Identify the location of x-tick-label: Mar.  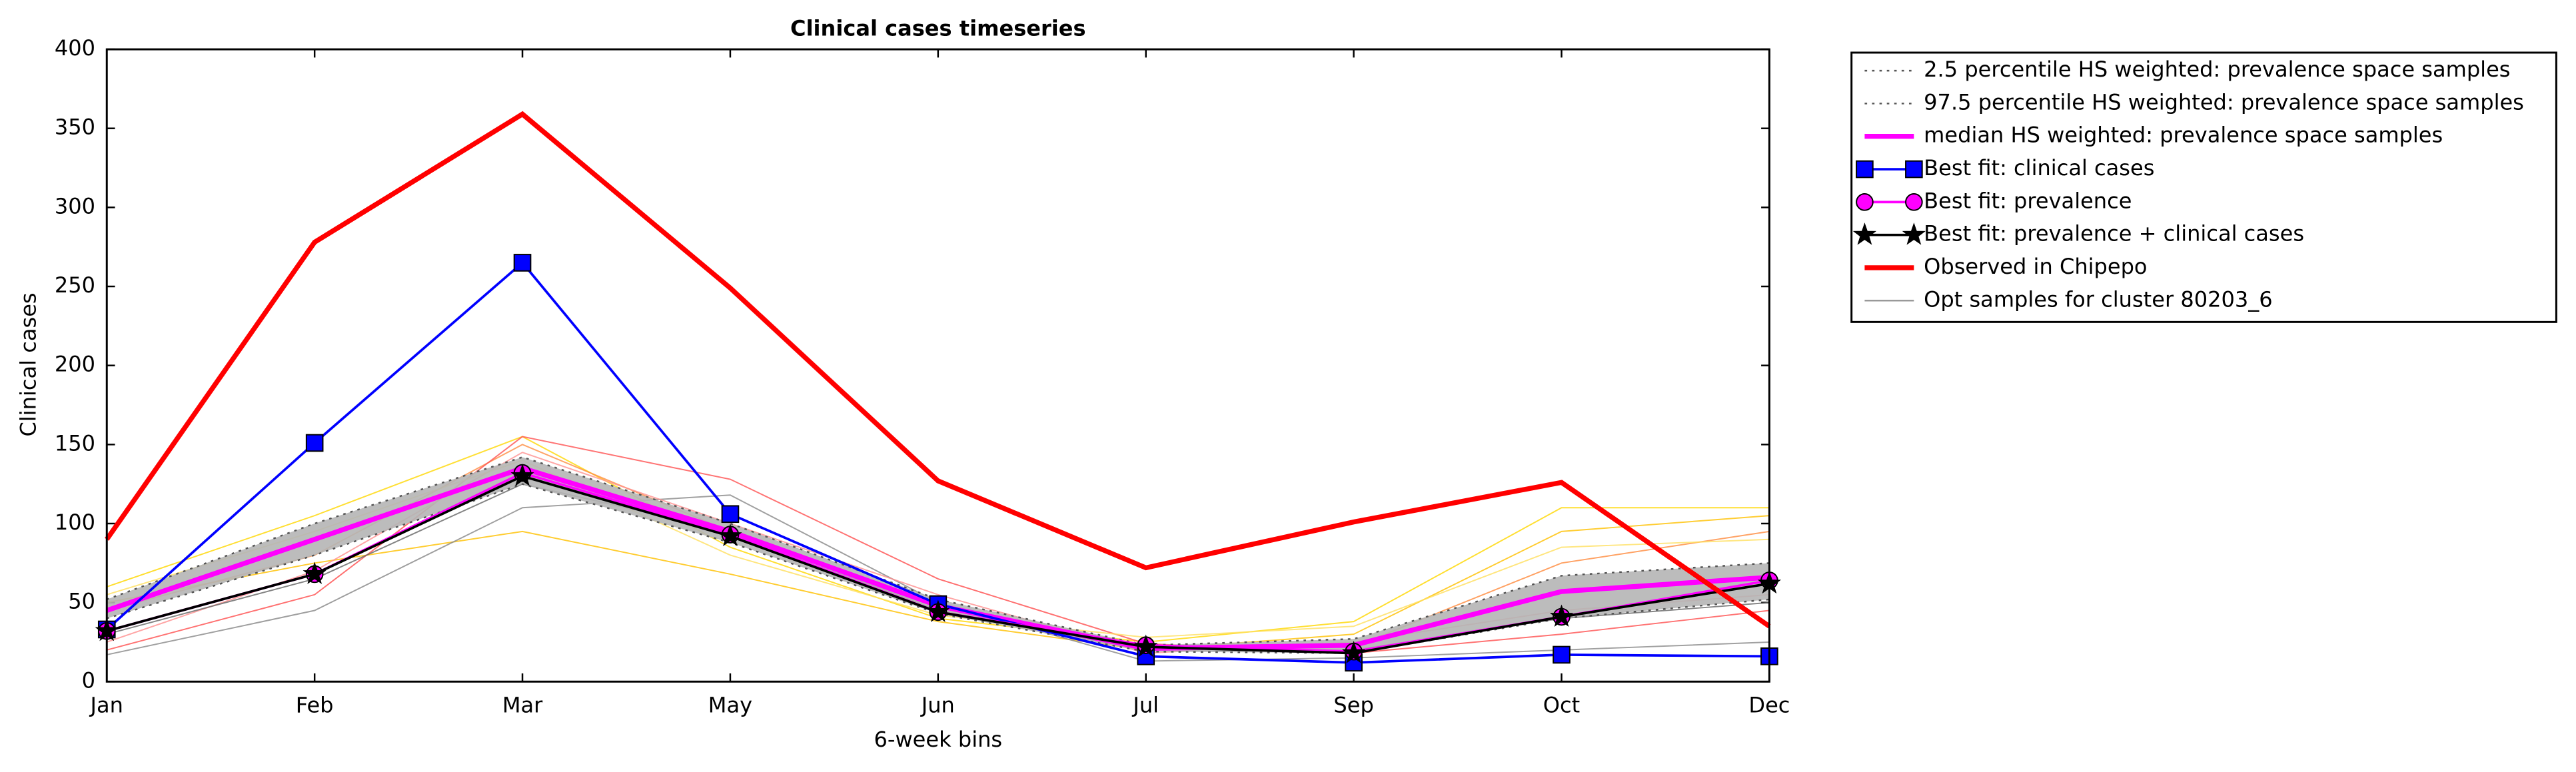
(522, 704).